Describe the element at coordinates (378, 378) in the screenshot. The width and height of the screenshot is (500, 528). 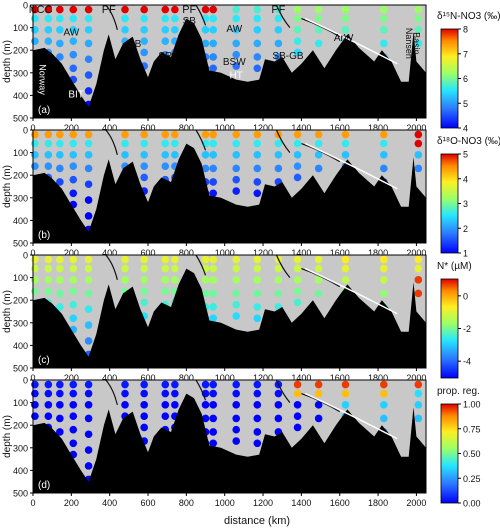
I see `x-tick-label: 1800` at that location.